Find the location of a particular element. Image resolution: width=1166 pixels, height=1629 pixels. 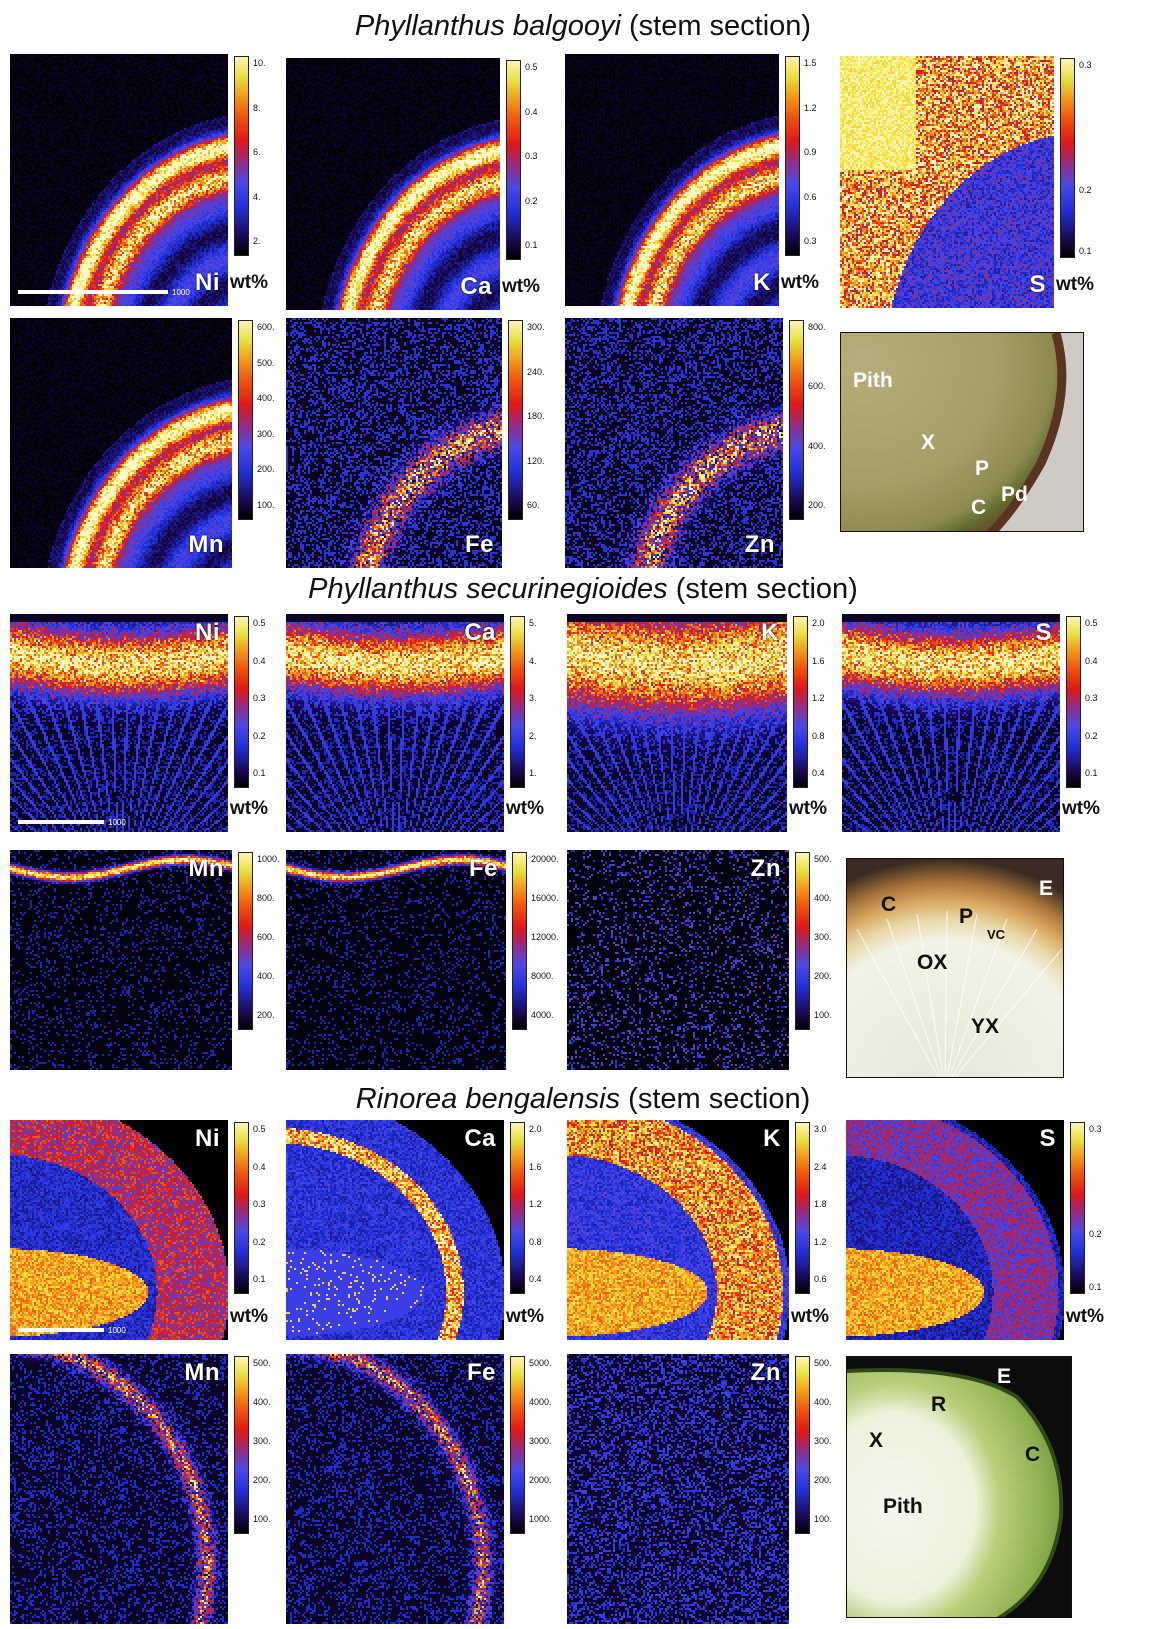

photo-label-ox: OX is located at coordinates (932, 962).